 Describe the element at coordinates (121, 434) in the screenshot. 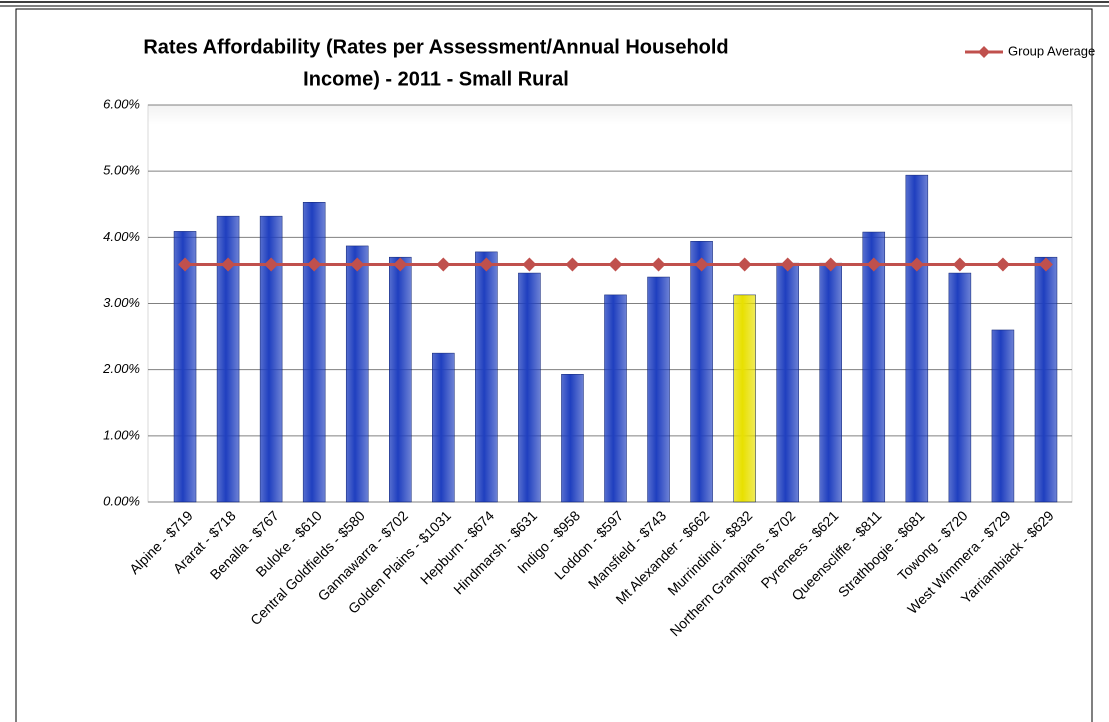

I see `y-tick-label: 1.00%` at that location.